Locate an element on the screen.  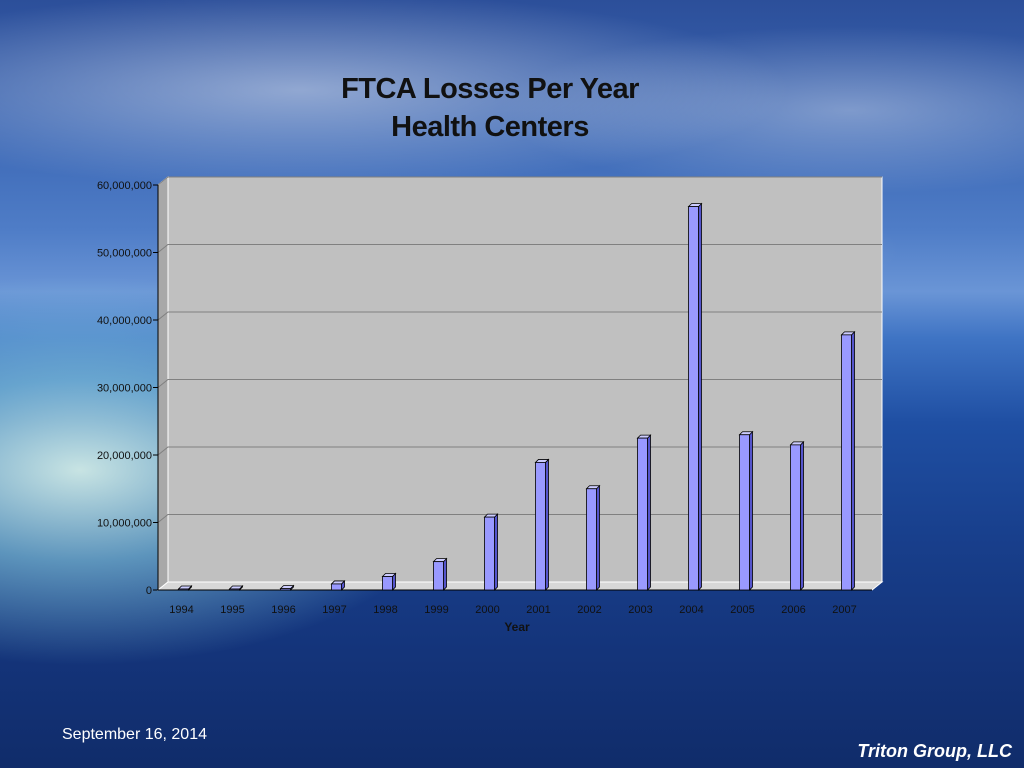
x-tick-label: 2006 is located at coordinates (793, 610).